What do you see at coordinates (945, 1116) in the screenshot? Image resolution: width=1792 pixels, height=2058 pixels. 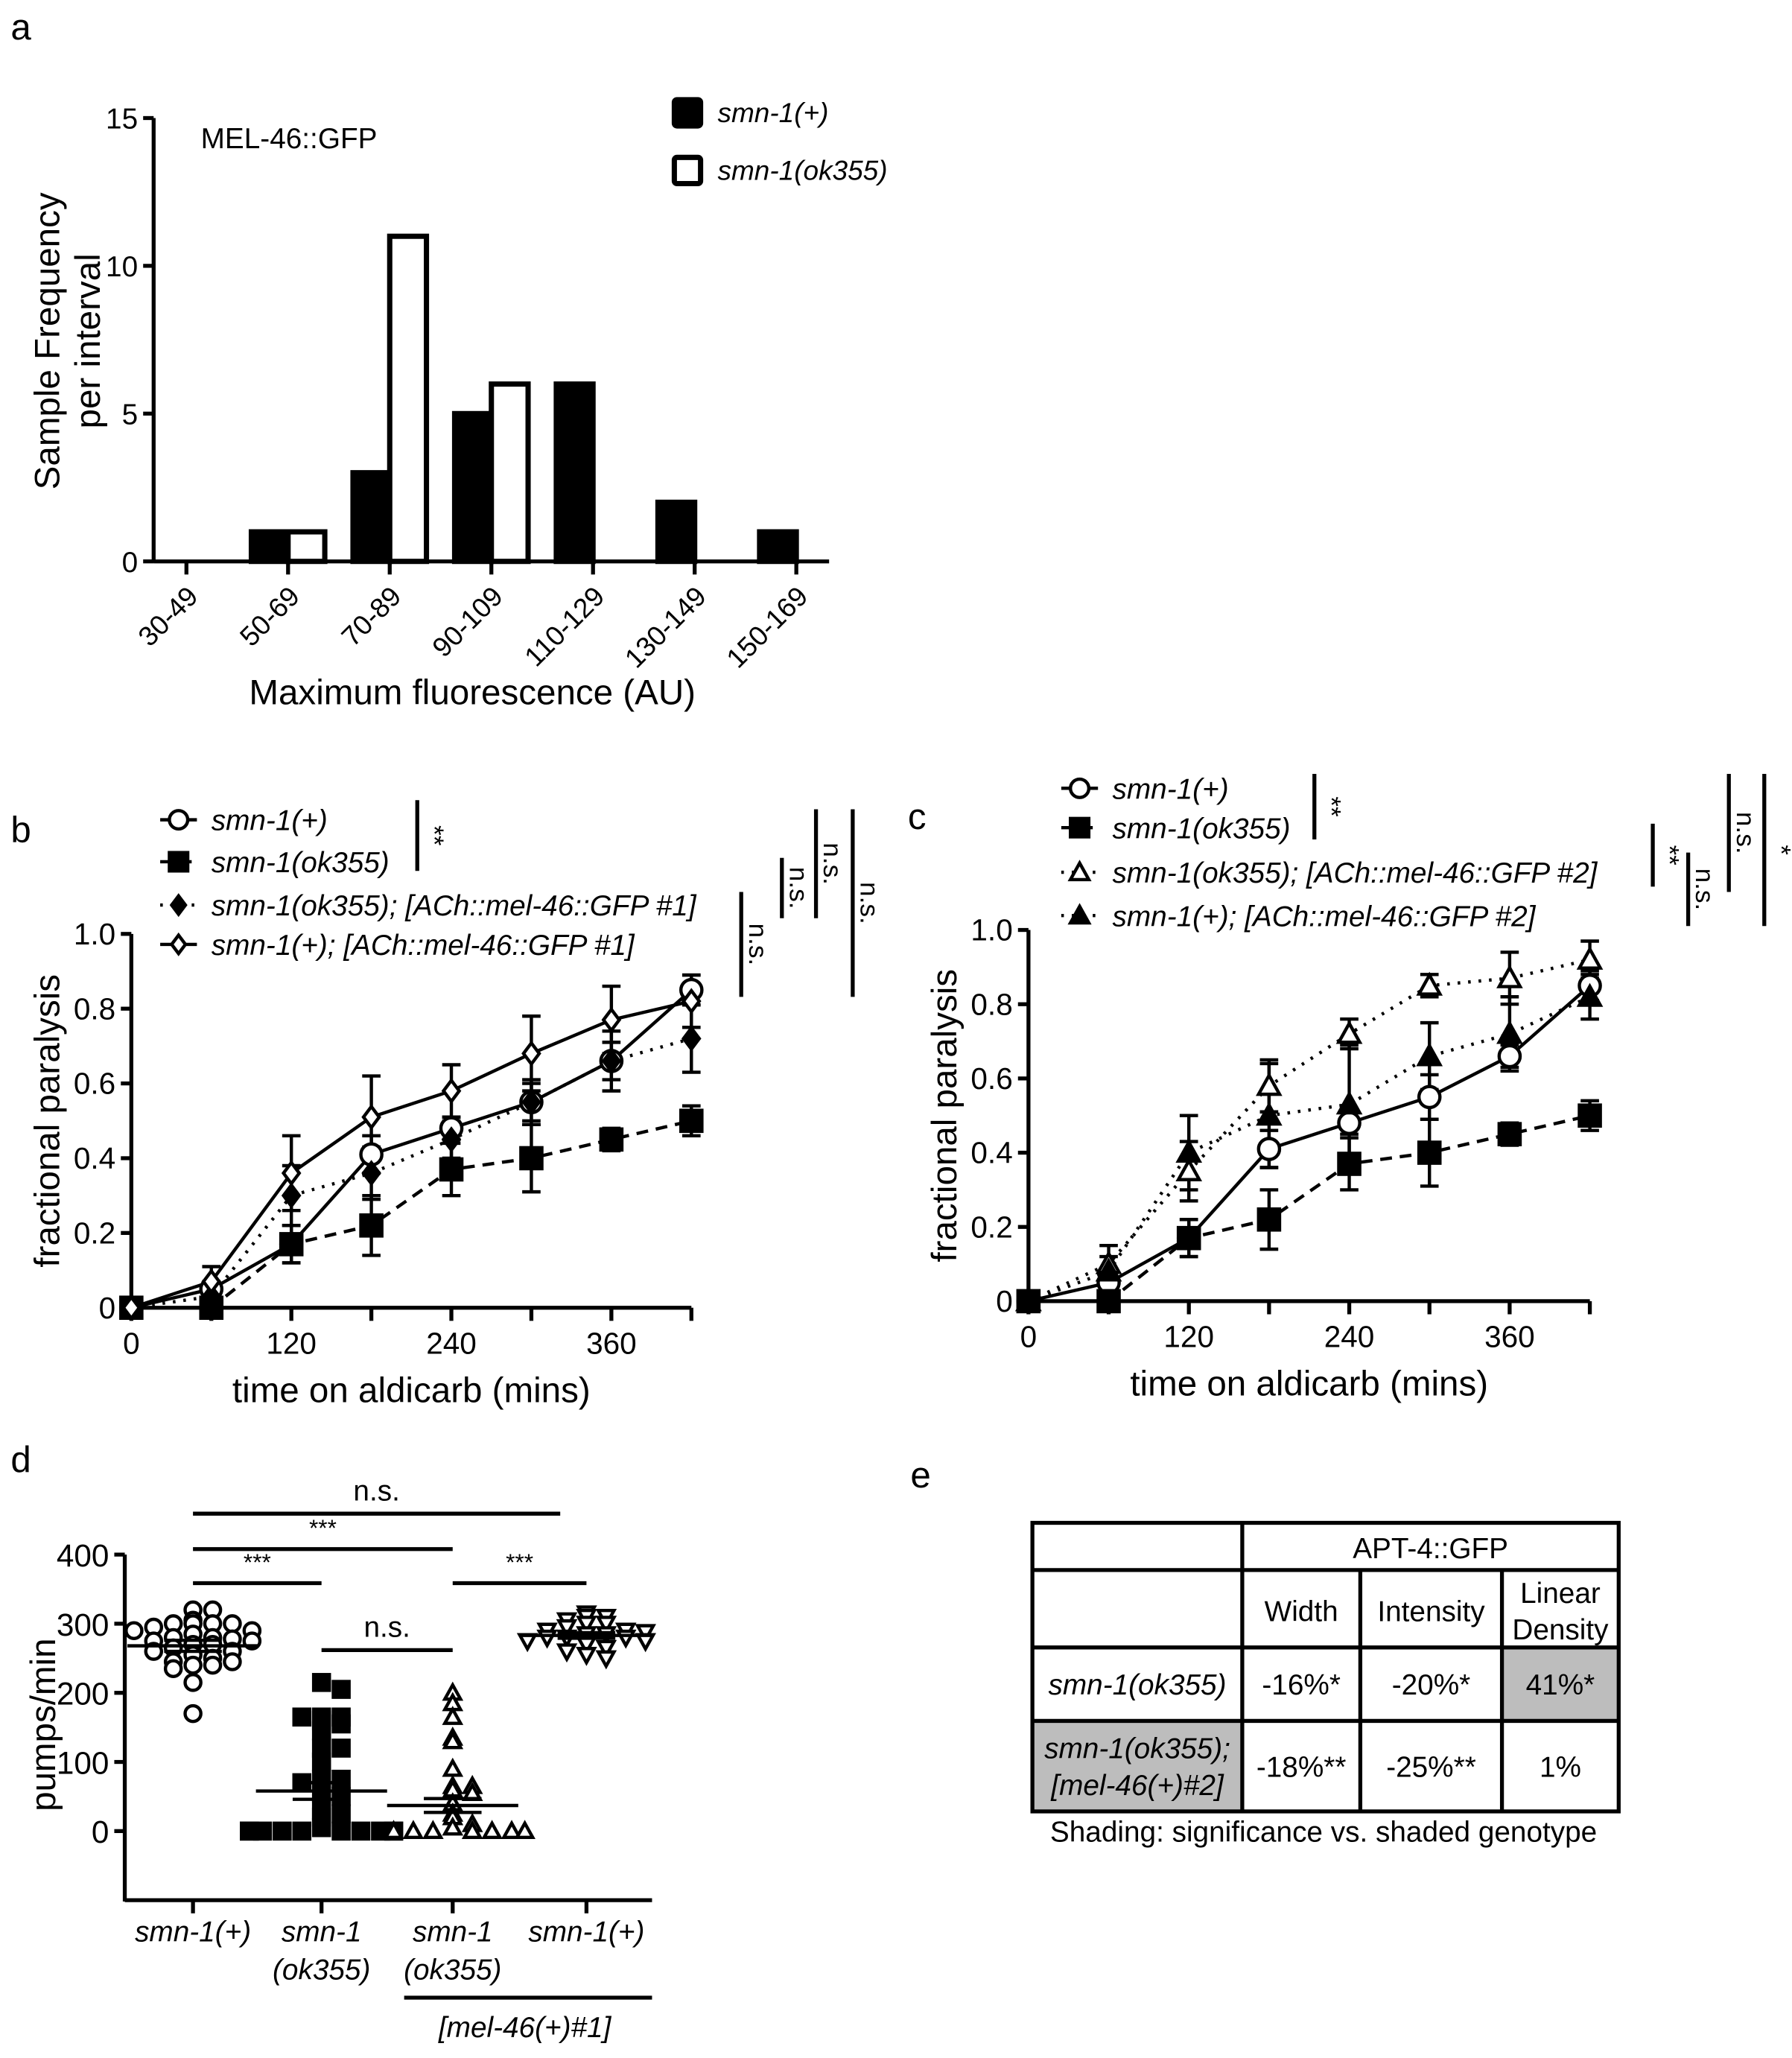 I see `y-axis-label: fractional paralysis` at bounding box center [945, 1116].